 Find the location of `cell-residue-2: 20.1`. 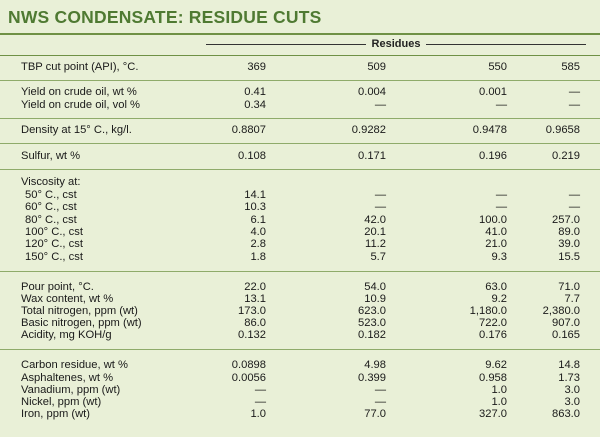

cell-residue-2: 20.1 is located at coordinates (375, 232).